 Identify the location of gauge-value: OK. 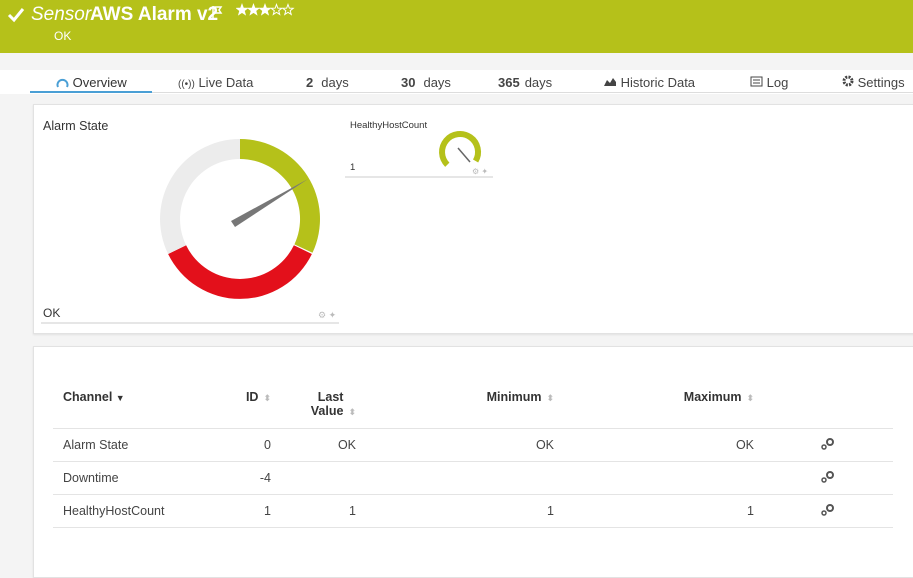
(52, 313).